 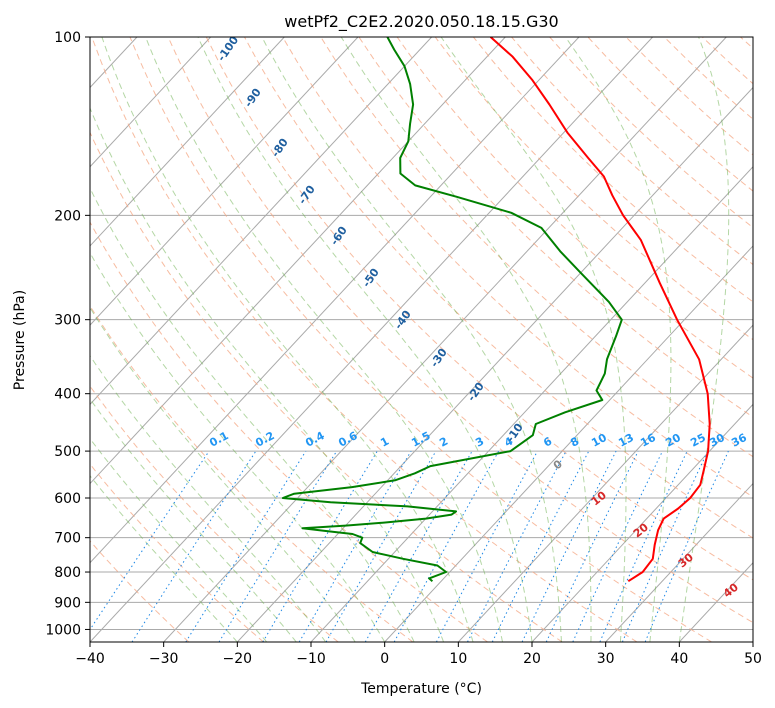 What do you see at coordinates (418, 654) in the screenshot?
I see `x-axis-ticks: −40 −30 −20 −10 0 10 20 30 40 50` at bounding box center [418, 654].